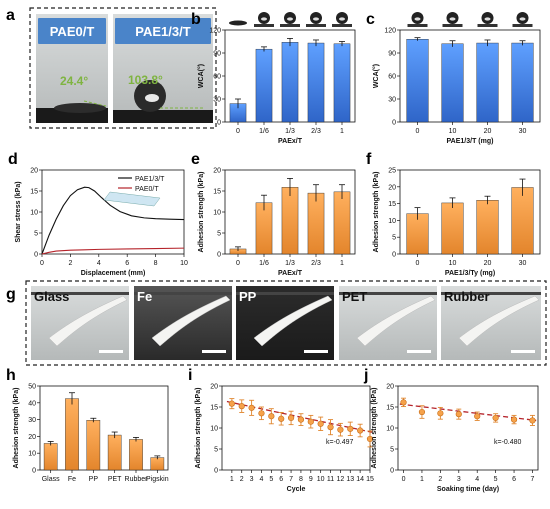 The image size is (550, 509). Describe the element at coordinates (392, 54) in the screenshot. I see `y-tick-label: 90` at that location.